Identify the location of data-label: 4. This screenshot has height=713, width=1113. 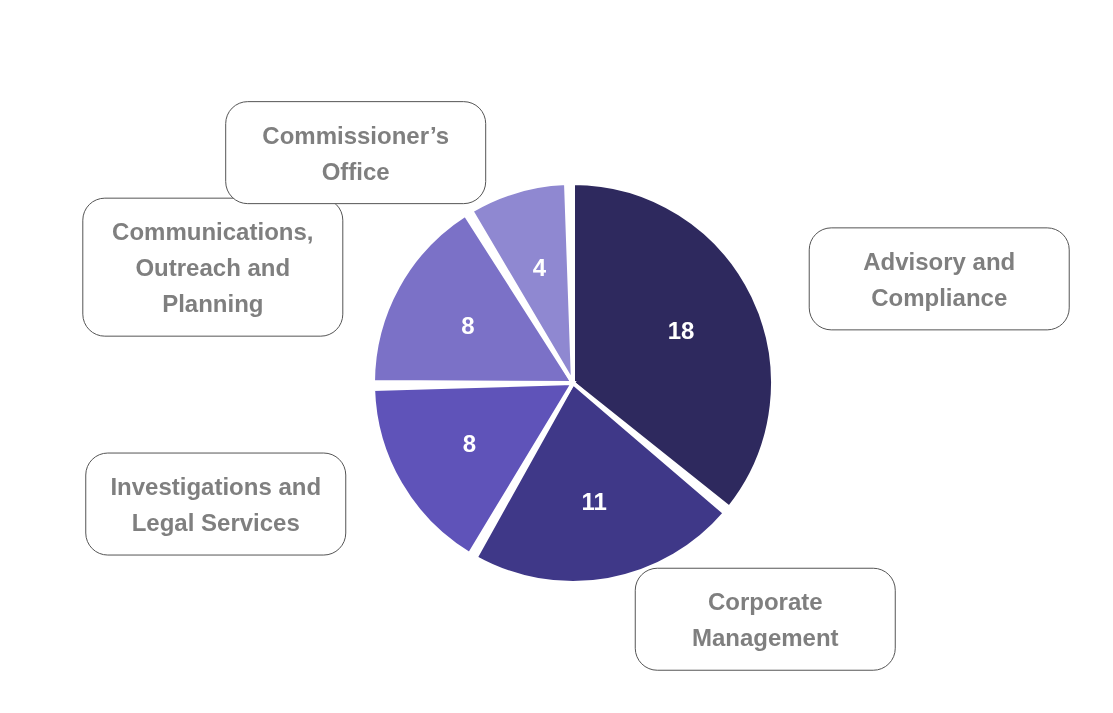
(539, 268).